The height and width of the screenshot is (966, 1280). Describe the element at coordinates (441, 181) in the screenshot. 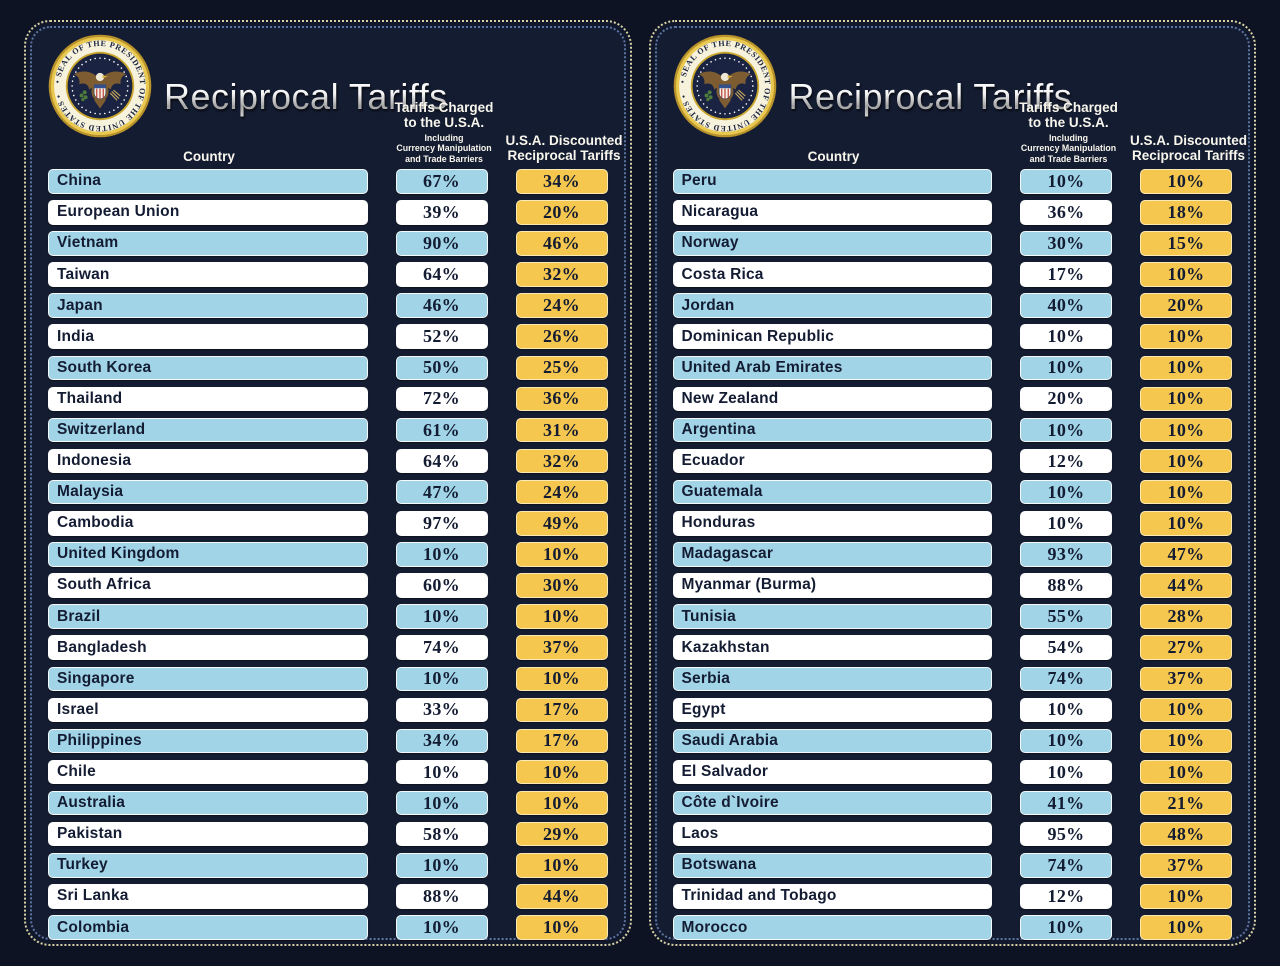

I see `tariffs-charged-cell: 67%` at that location.